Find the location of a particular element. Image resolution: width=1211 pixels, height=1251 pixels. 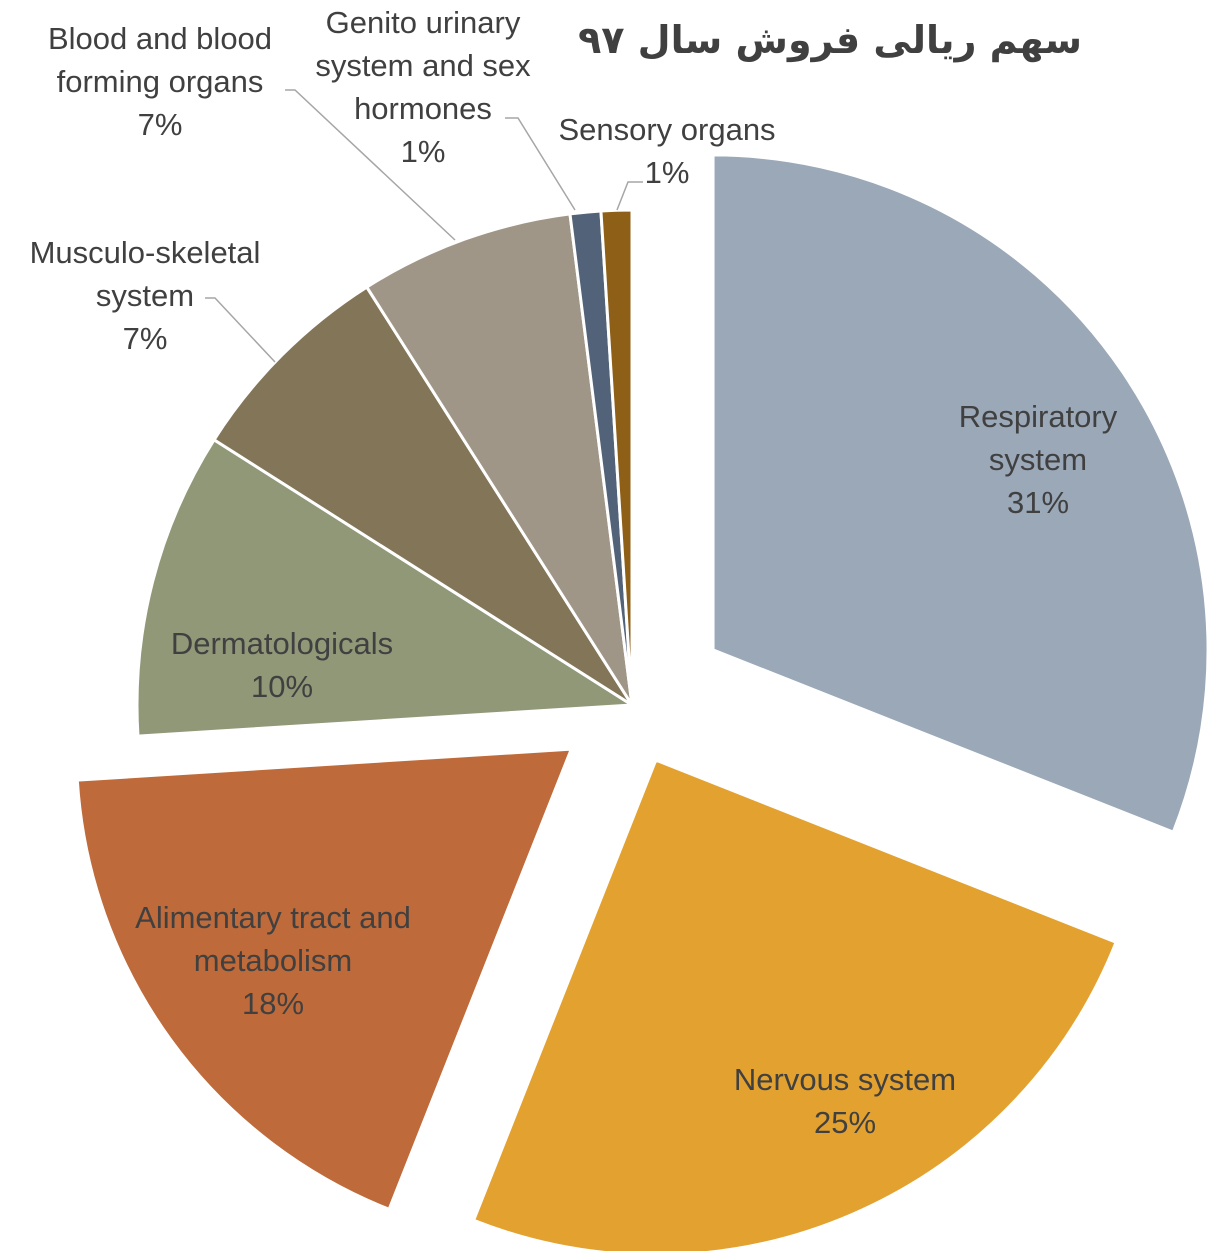

slice-label: Genito urinary system and sex hormones 1% is located at coordinates (423, 87).